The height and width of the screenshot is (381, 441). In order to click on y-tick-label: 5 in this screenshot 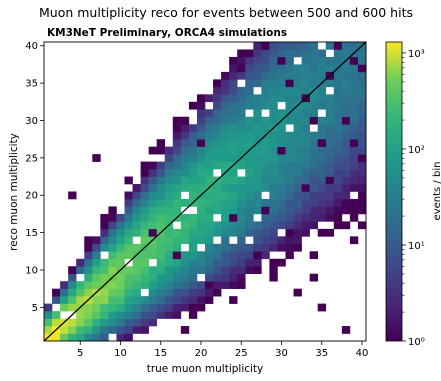, I will do `click(35, 308)`.